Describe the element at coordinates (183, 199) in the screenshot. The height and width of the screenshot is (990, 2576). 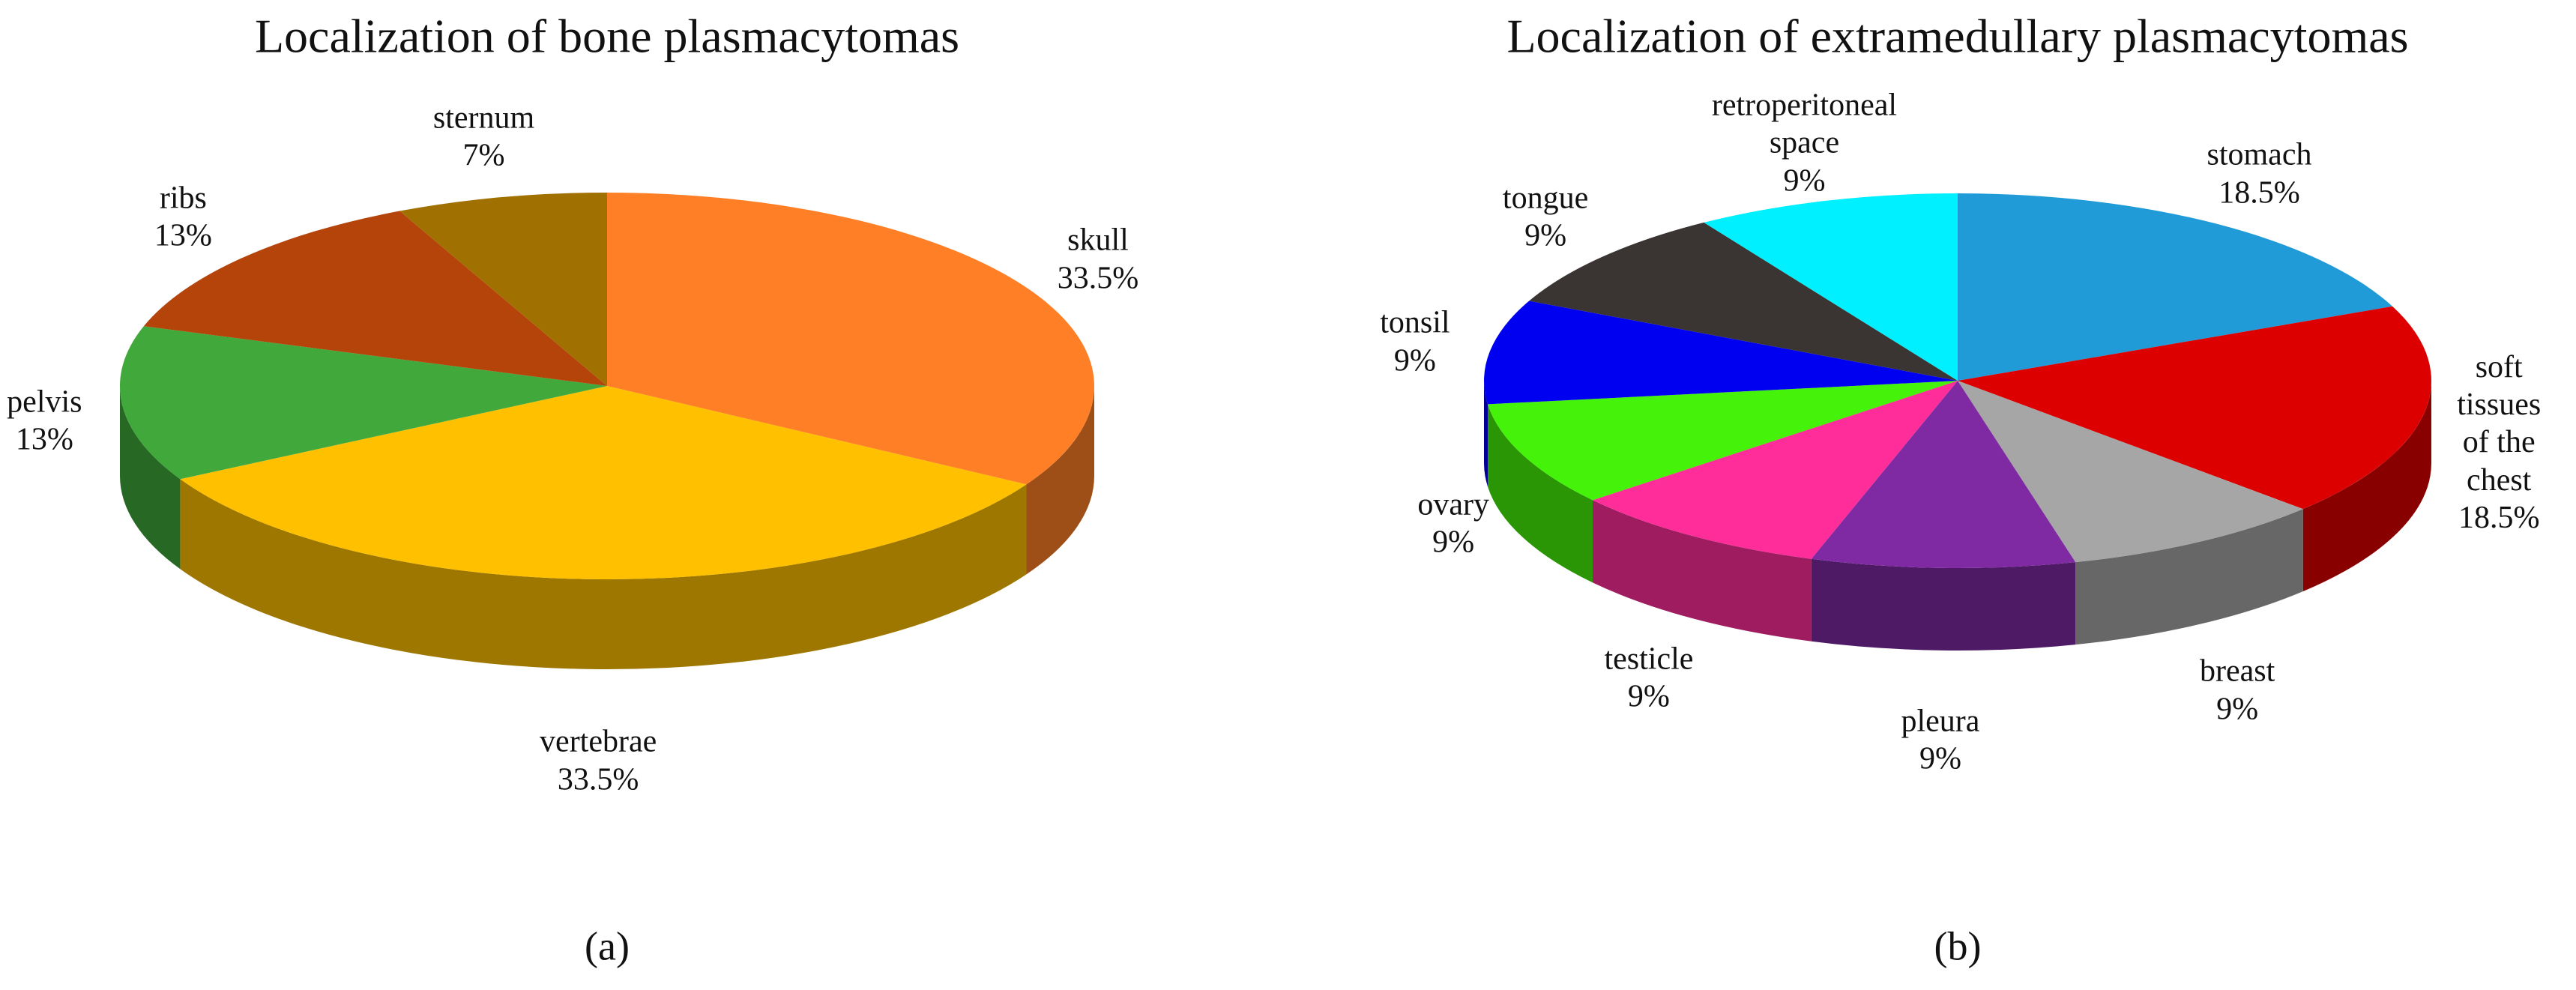
I see `category-label: ribs` at that location.